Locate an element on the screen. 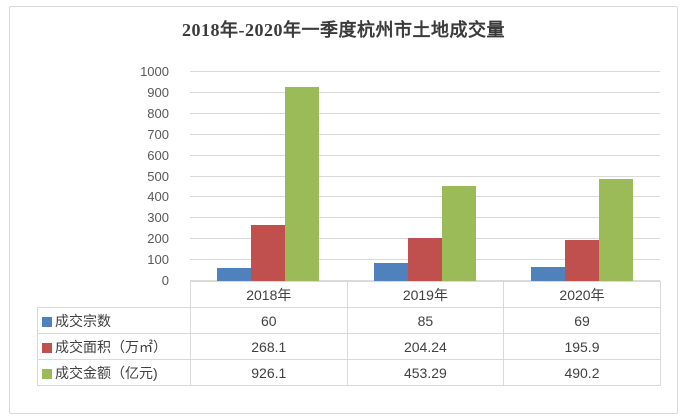 The height and width of the screenshot is (420, 687). series-label-transaction-count: 成交宗数 is located at coordinates (114, 320).